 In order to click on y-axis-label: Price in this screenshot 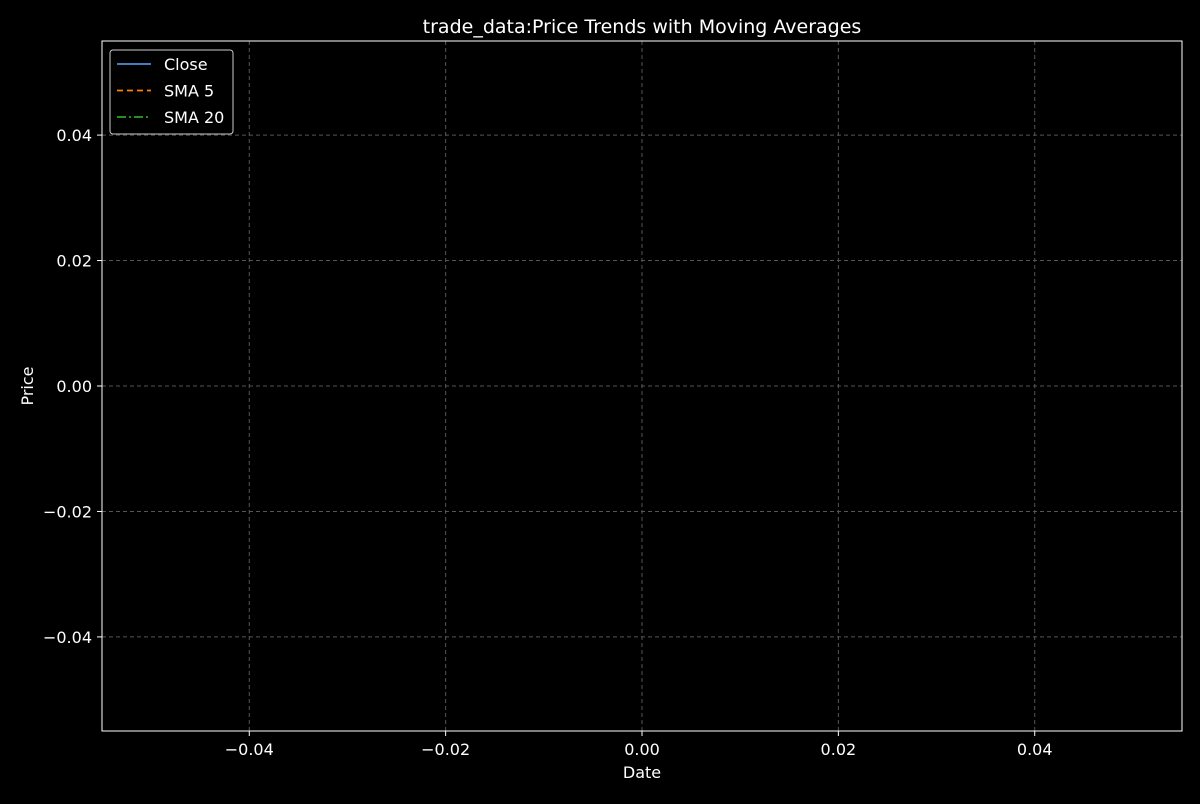, I will do `click(27, 385)`.